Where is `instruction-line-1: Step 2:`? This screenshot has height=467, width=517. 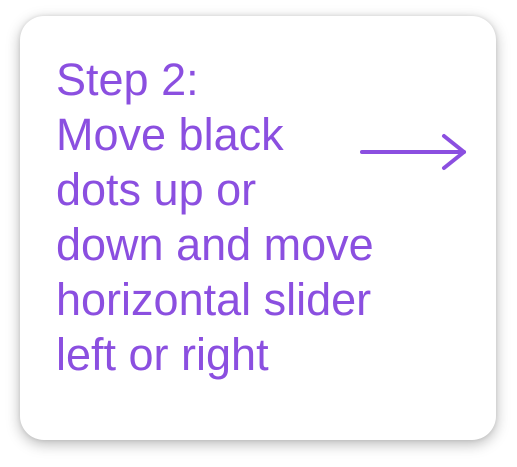
instruction-line-1: Step 2: is located at coordinates (127, 79).